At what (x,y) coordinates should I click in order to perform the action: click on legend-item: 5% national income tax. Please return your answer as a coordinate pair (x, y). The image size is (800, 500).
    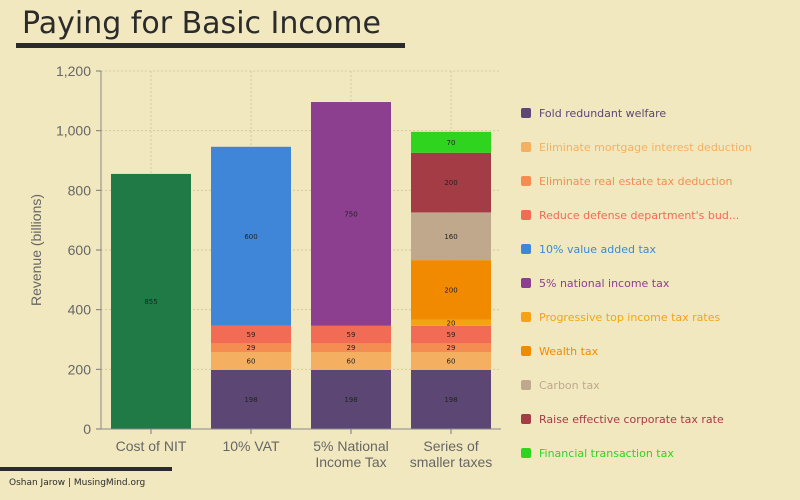
    Looking at the image, I should click on (636, 283).